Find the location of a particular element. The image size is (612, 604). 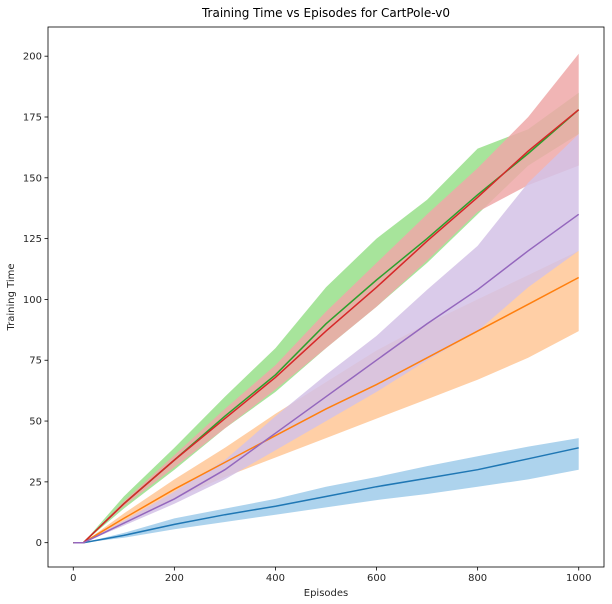

y-tick-label: 200 is located at coordinates (32, 57).